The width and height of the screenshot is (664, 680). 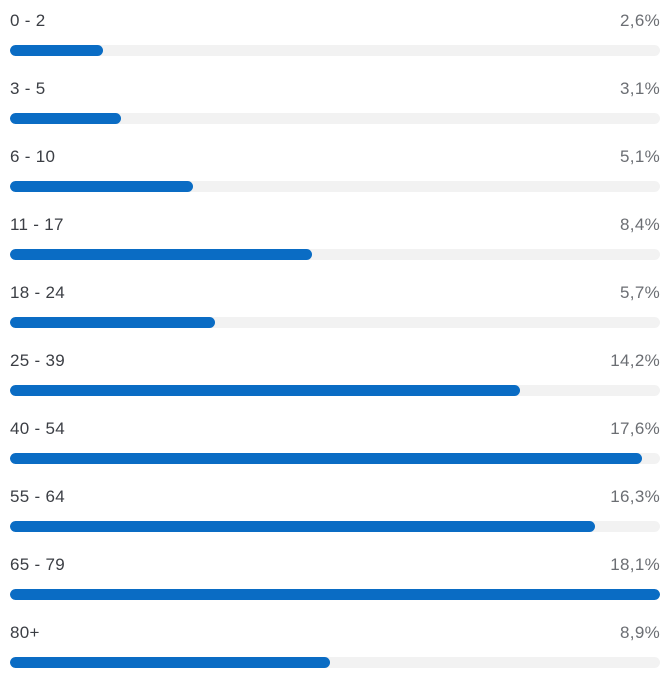 What do you see at coordinates (635, 360) in the screenshot?
I see `value-label: 14,2%` at bounding box center [635, 360].